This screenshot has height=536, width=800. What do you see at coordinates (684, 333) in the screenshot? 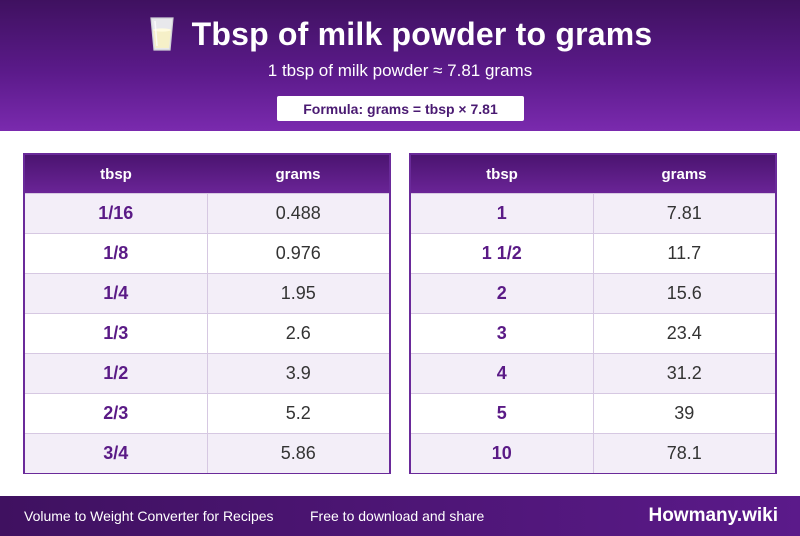
I see `grams-cell: 23.4` at bounding box center [684, 333].